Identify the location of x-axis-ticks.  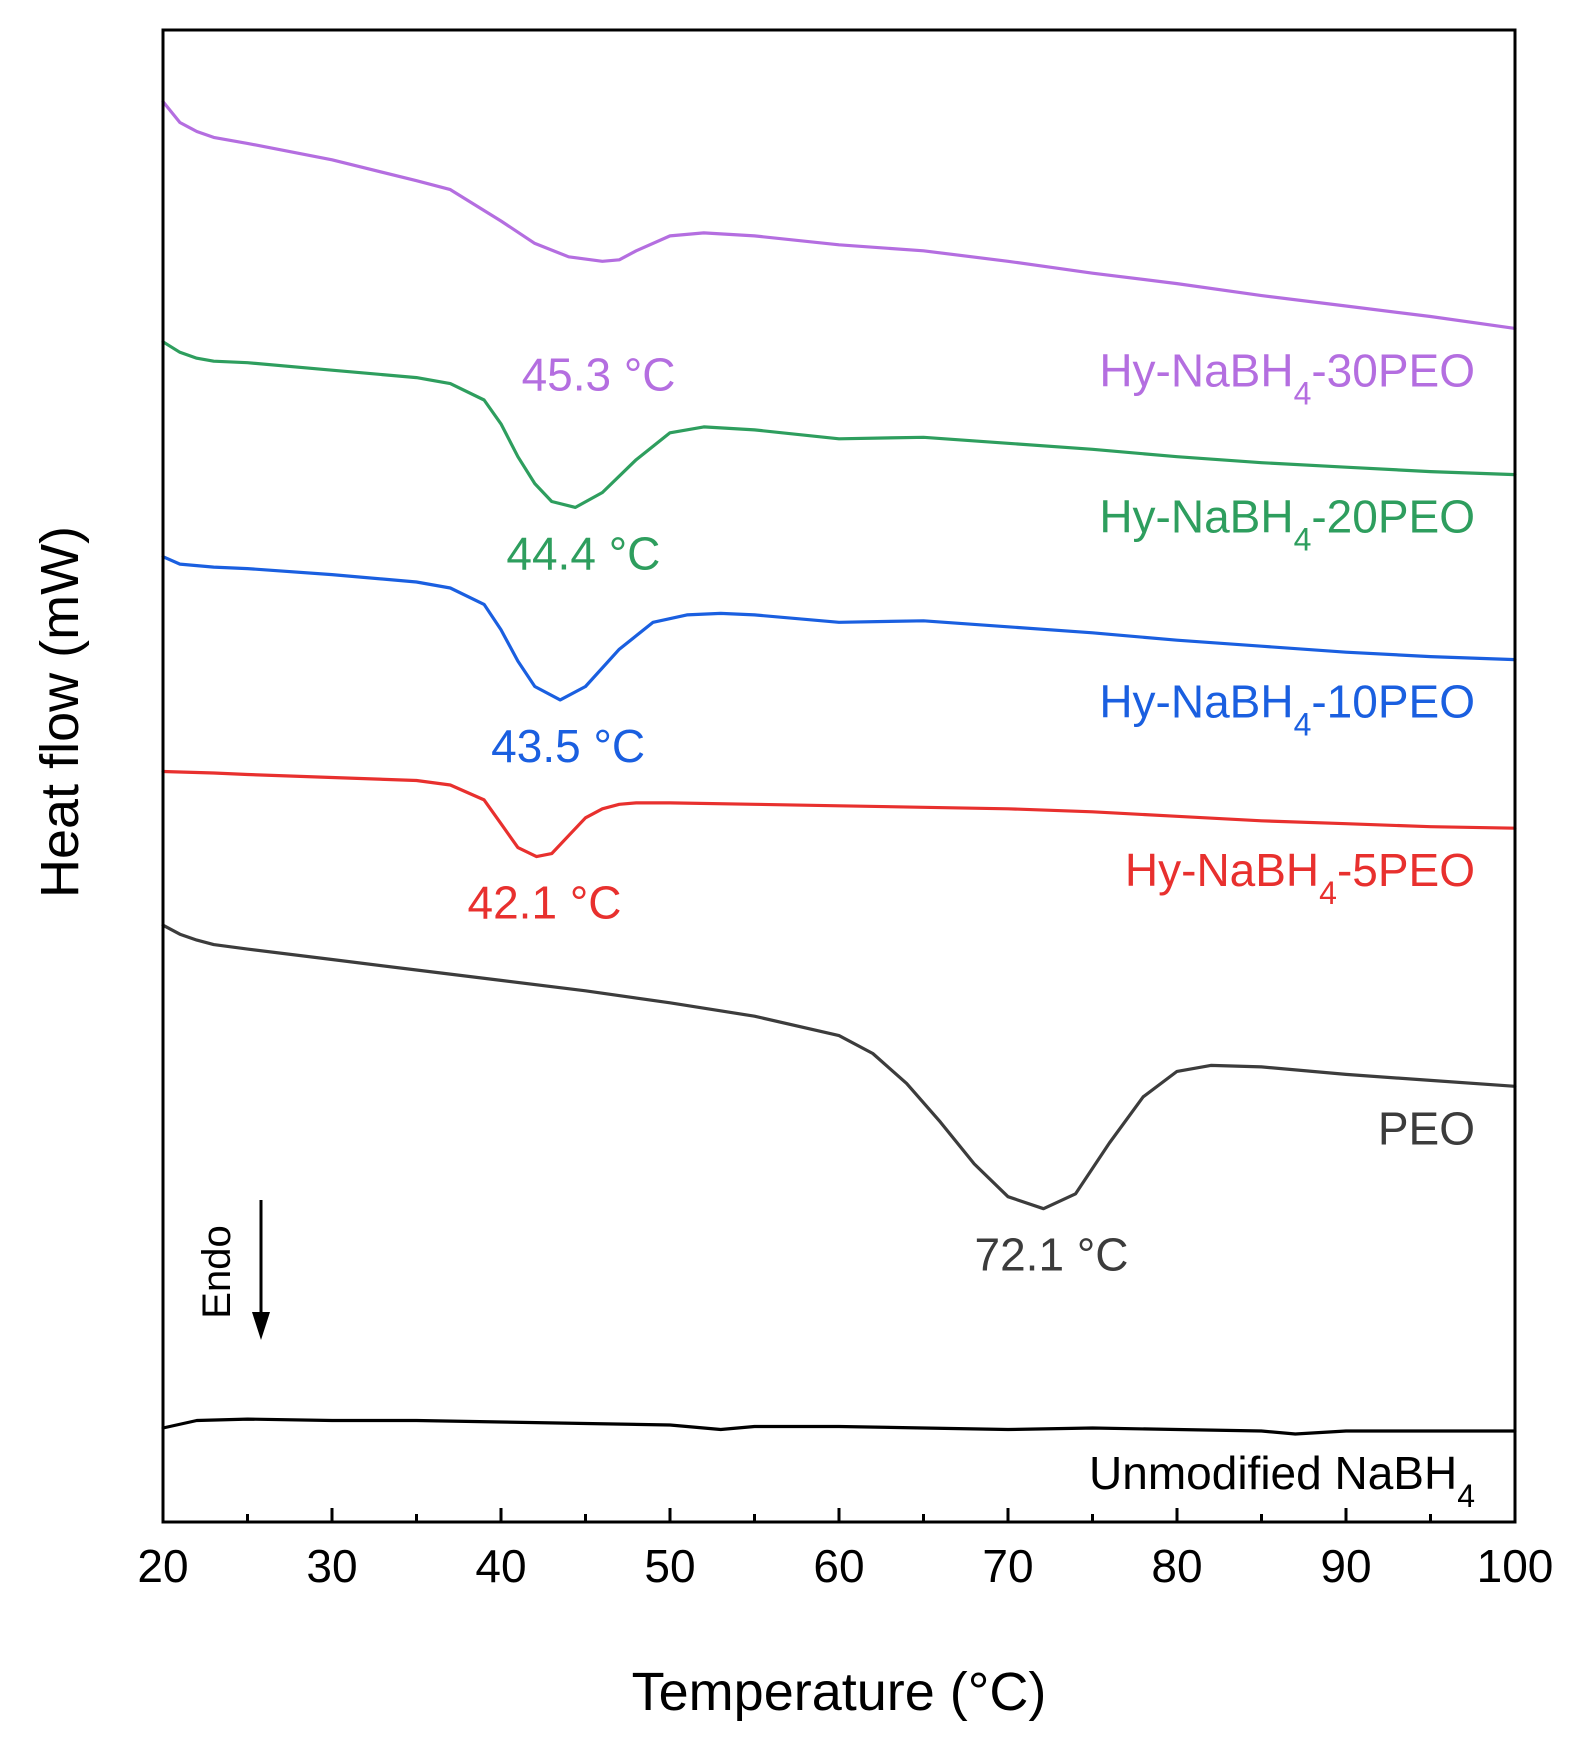
(839, 1515).